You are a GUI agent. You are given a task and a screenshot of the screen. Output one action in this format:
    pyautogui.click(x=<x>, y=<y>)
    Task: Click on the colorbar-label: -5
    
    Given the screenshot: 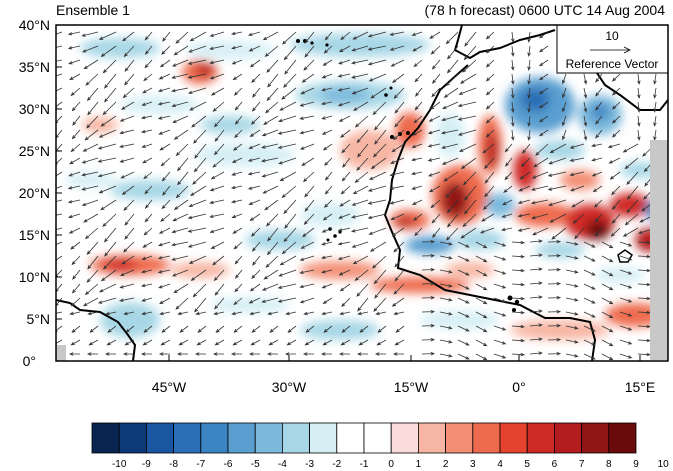 What is the action you would take?
    pyautogui.click(x=255, y=464)
    